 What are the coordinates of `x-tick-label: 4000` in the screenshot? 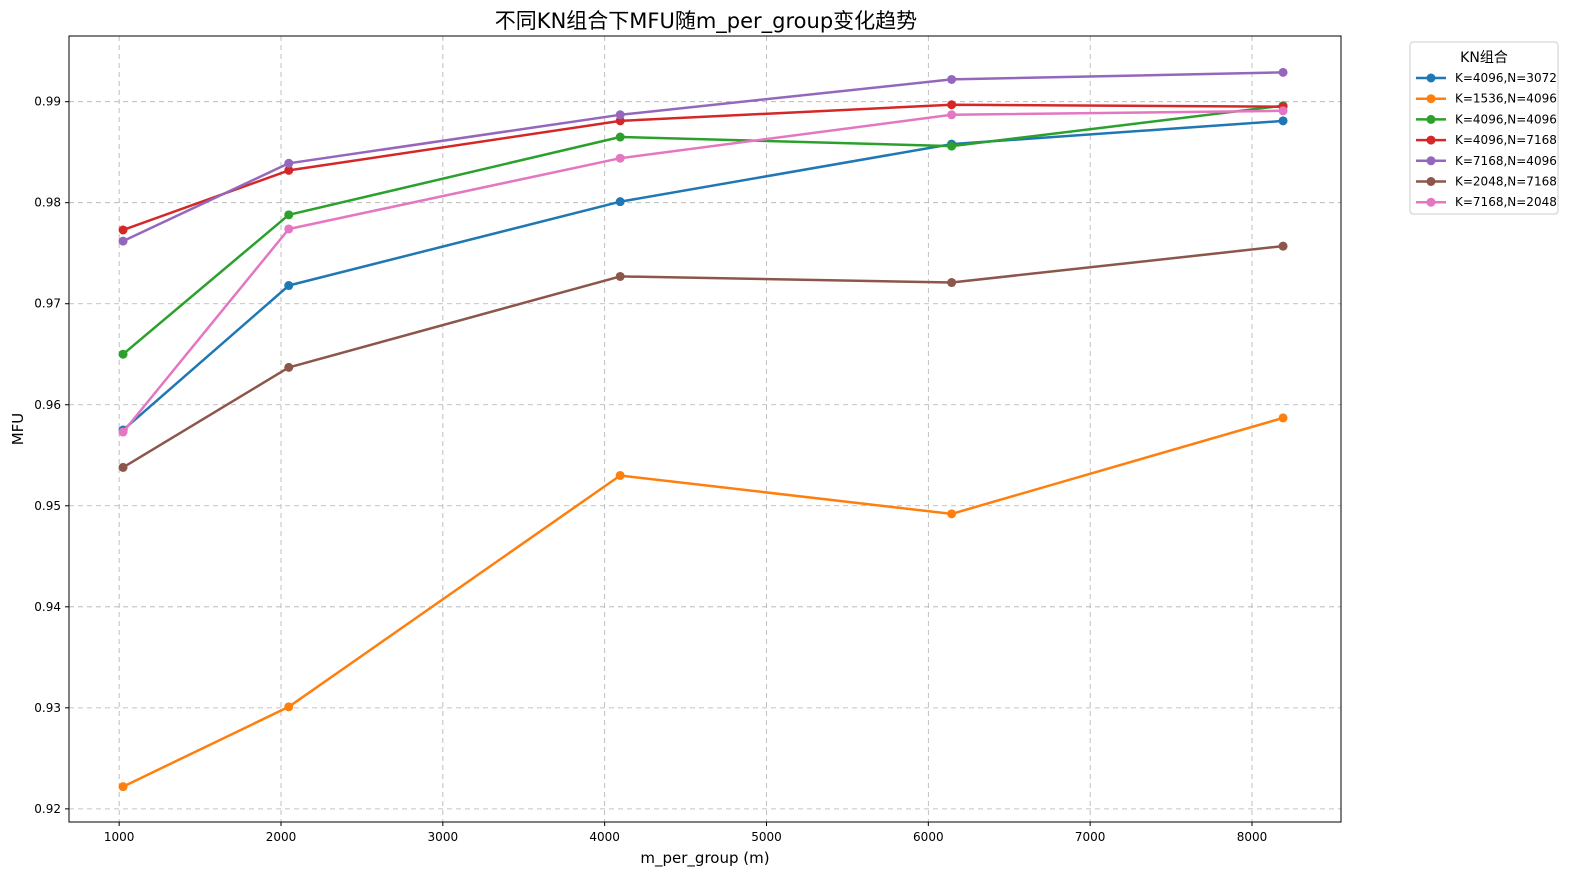 It's located at (604, 837).